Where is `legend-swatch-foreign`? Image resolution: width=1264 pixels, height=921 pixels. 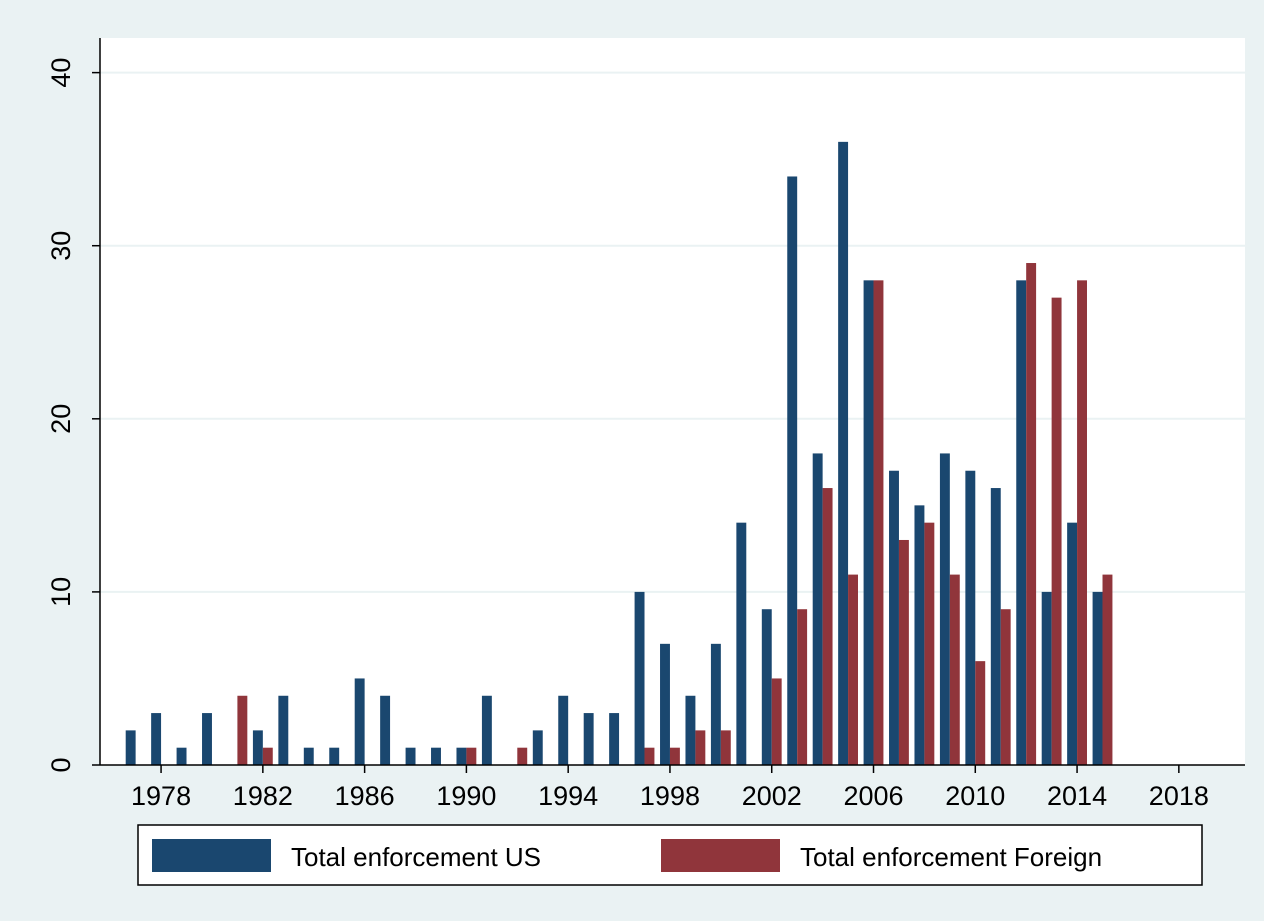 legend-swatch-foreign is located at coordinates (720, 855).